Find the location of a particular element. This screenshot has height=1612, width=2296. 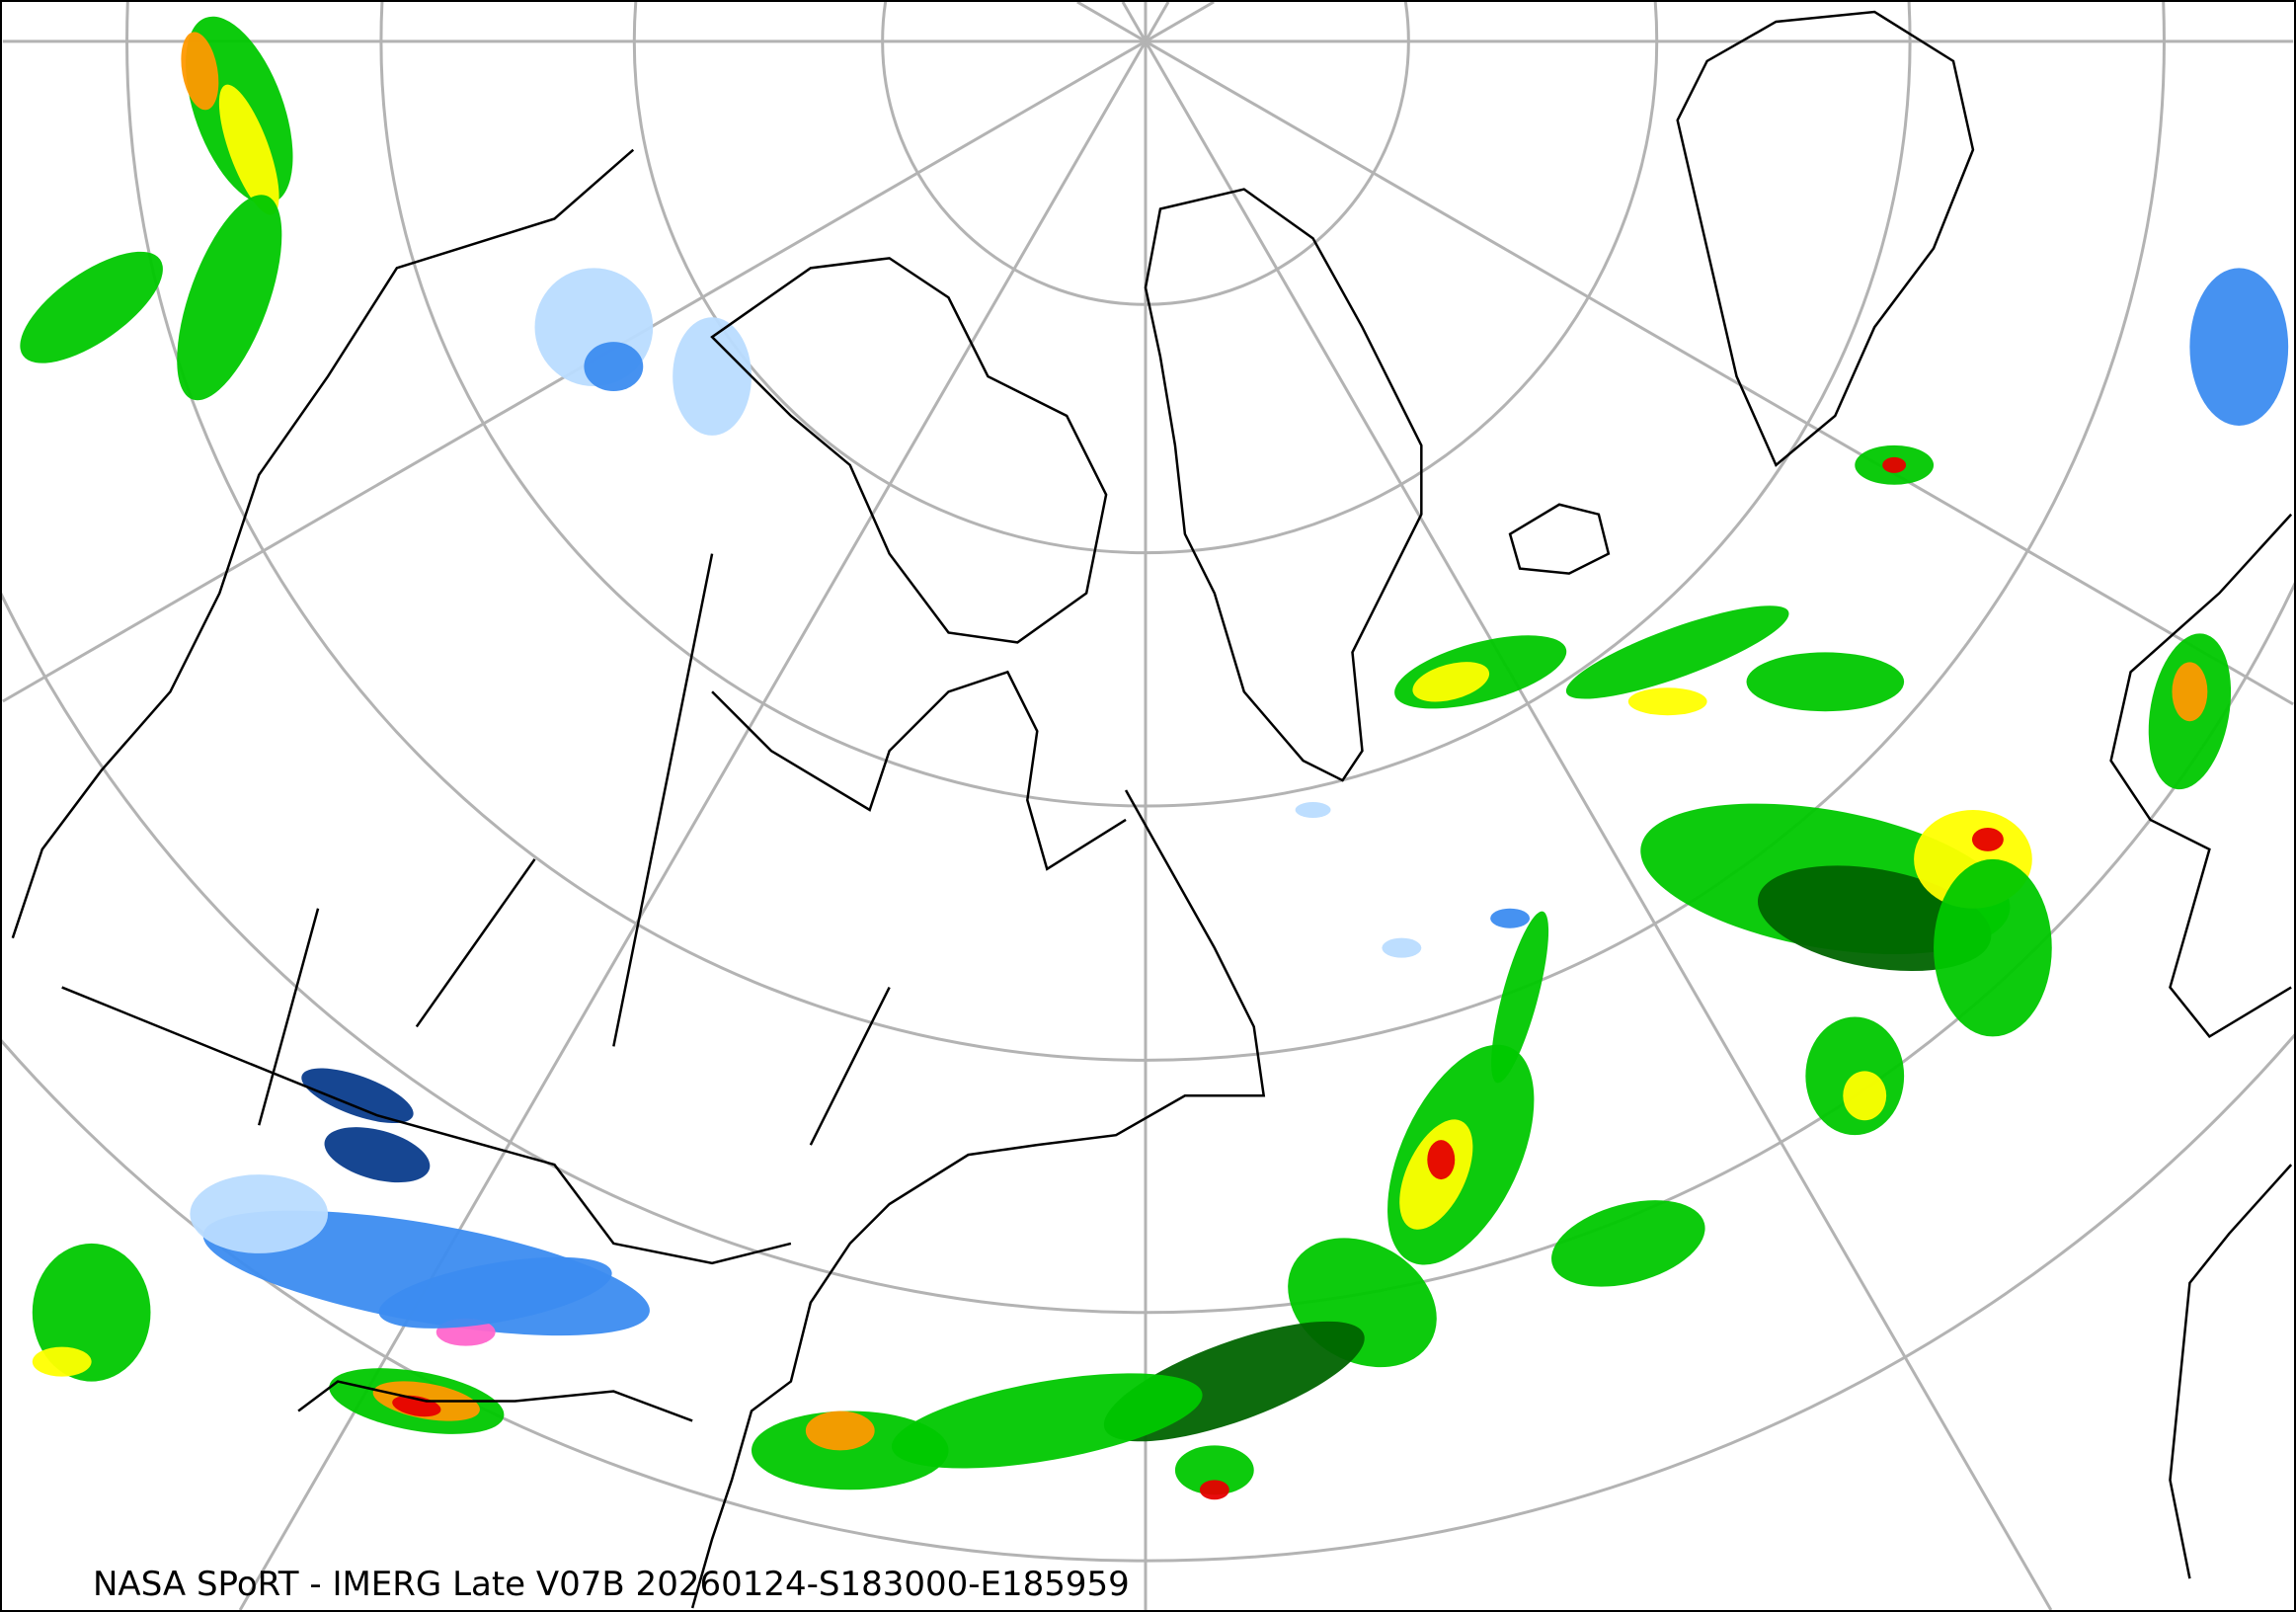

iceland-coast is located at coordinates (1560, 539).